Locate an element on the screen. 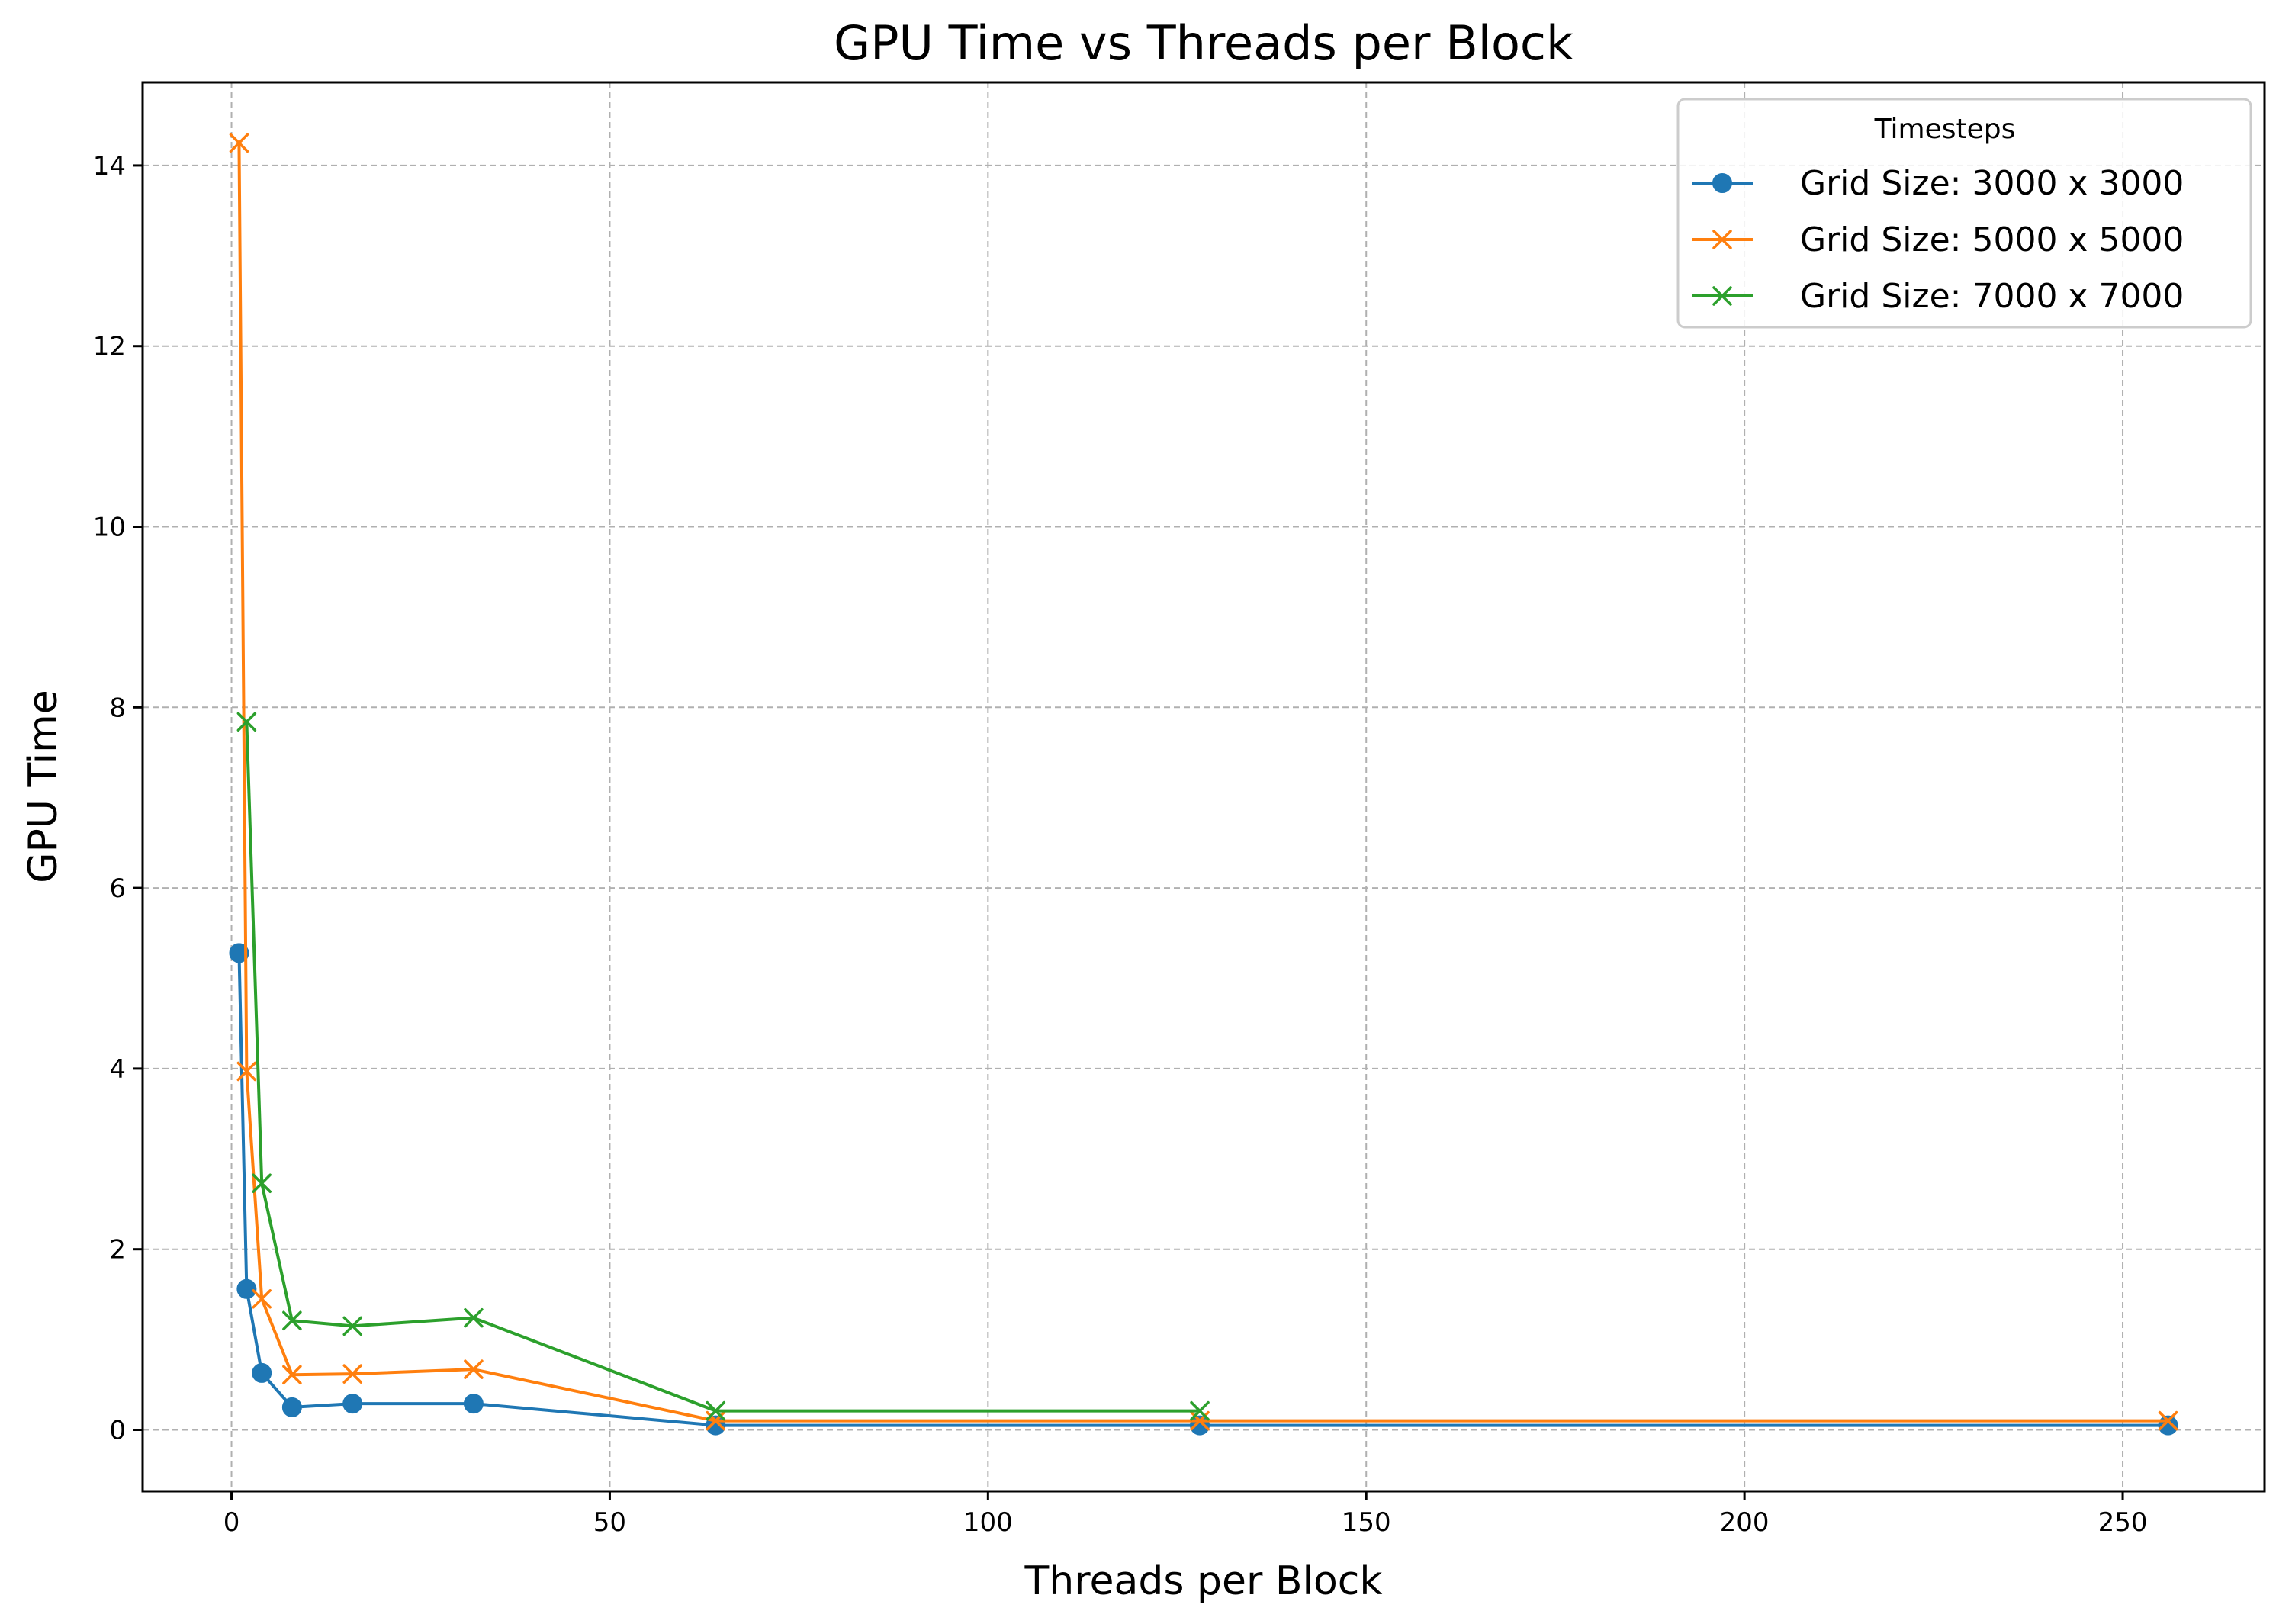 This screenshot has height=1624, width=2292. legend-entry: Grid Size: 3000 x 3000 is located at coordinates (1938, 183).